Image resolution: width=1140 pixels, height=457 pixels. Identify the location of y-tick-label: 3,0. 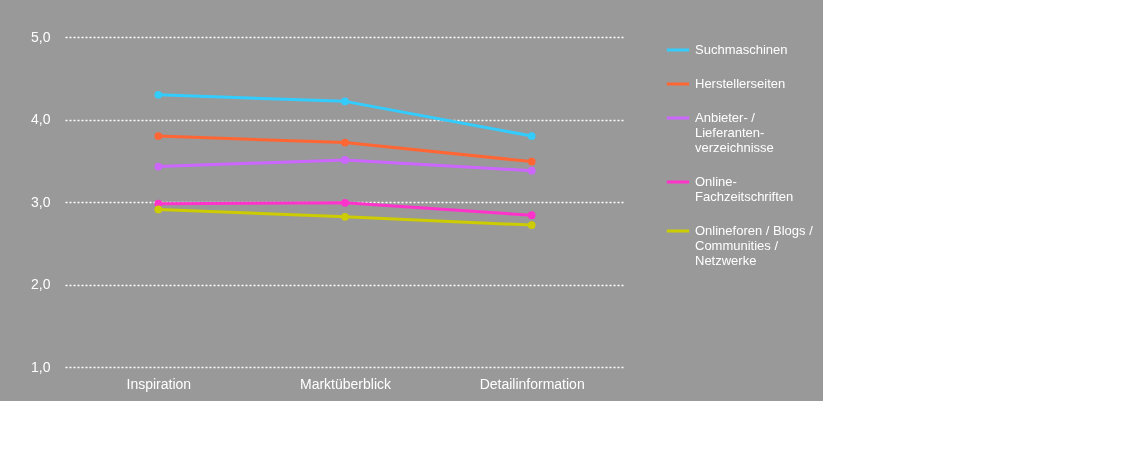
(41, 201).